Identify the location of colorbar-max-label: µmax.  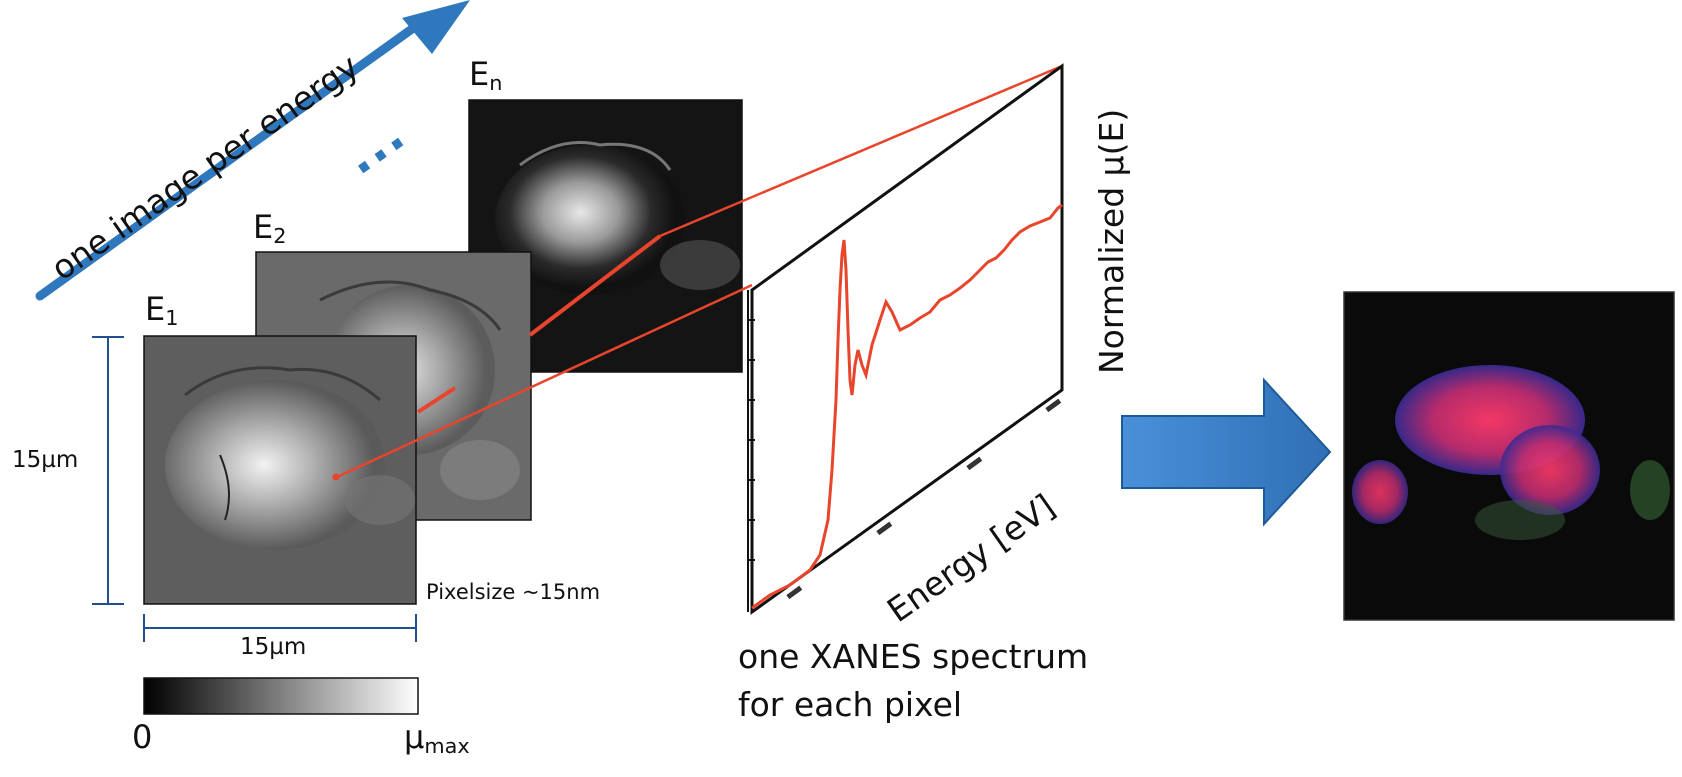
(437, 738).